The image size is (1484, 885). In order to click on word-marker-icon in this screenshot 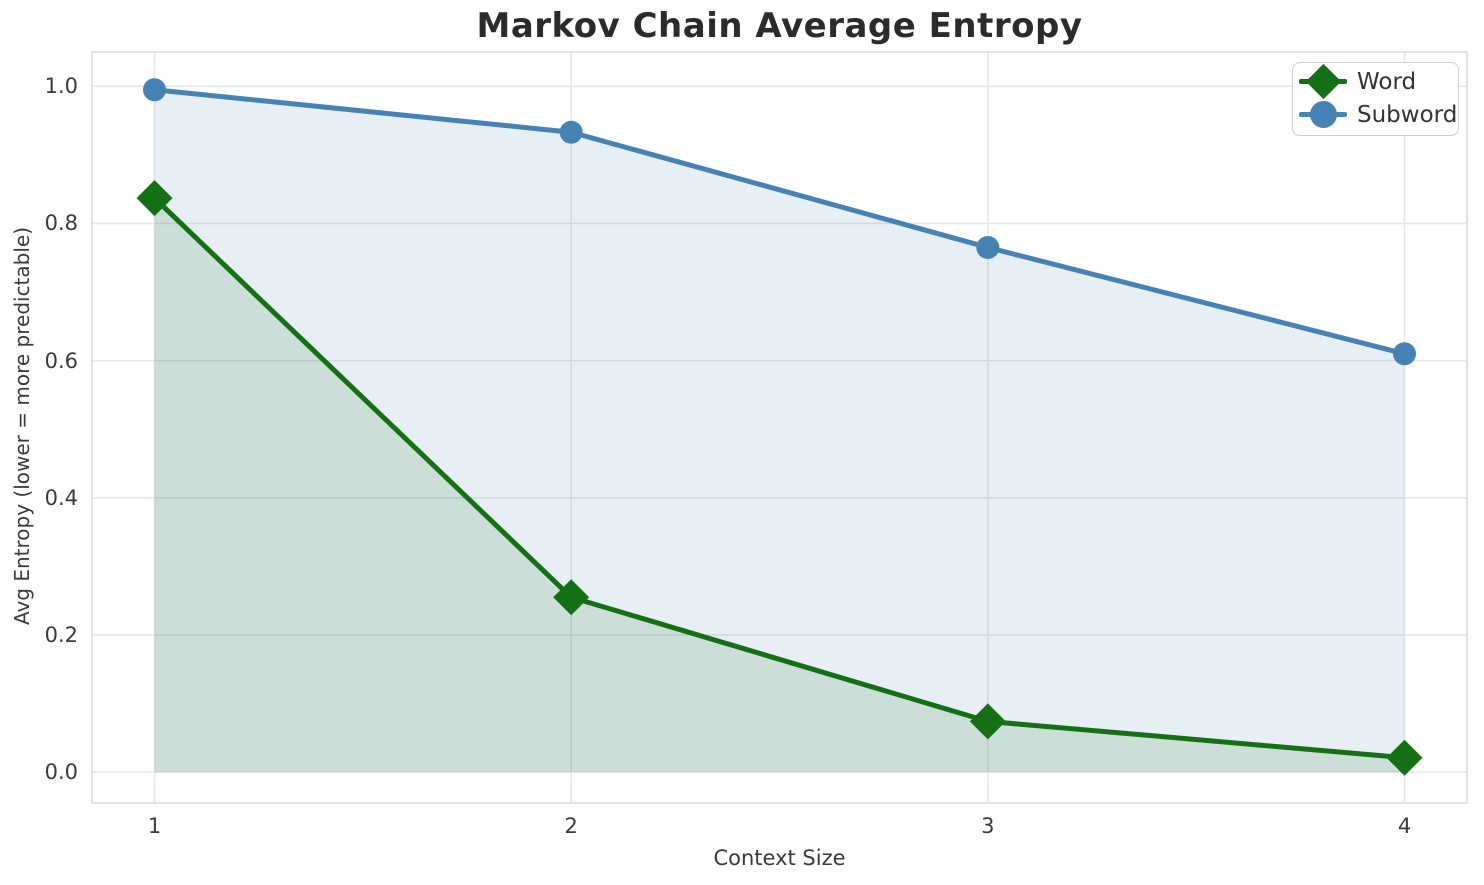, I will do `click(1323, 81)`.